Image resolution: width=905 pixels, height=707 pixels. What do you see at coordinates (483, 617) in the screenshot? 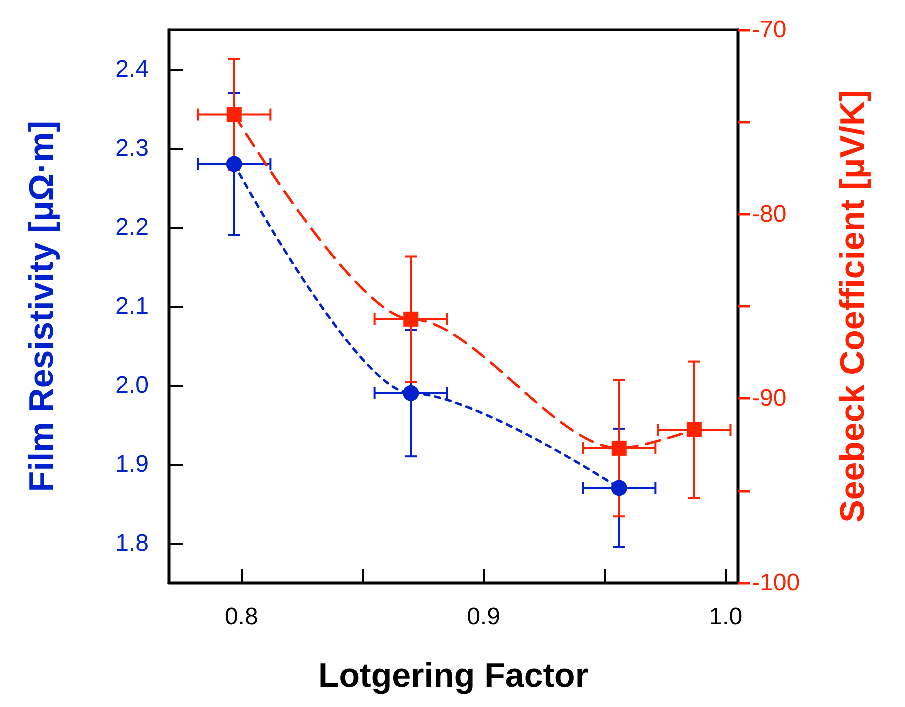
I see `x-tick-label: 0.9` at bounding box center [483, 617].